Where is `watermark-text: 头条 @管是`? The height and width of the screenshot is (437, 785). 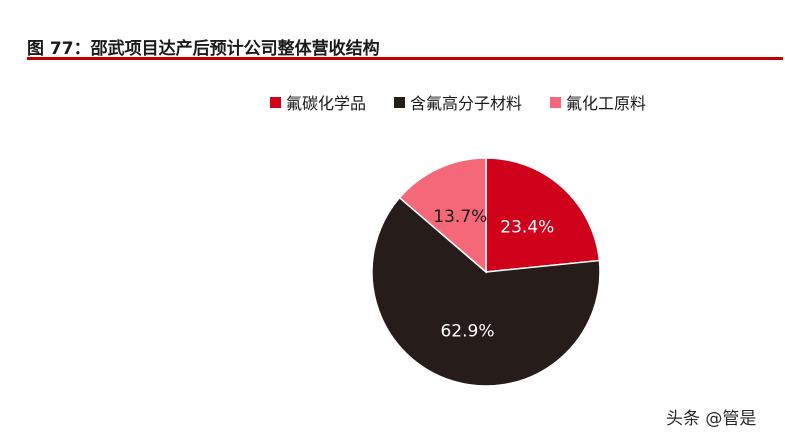
watermark-text: 头条 @管是 is located at coordinates (711, 419).